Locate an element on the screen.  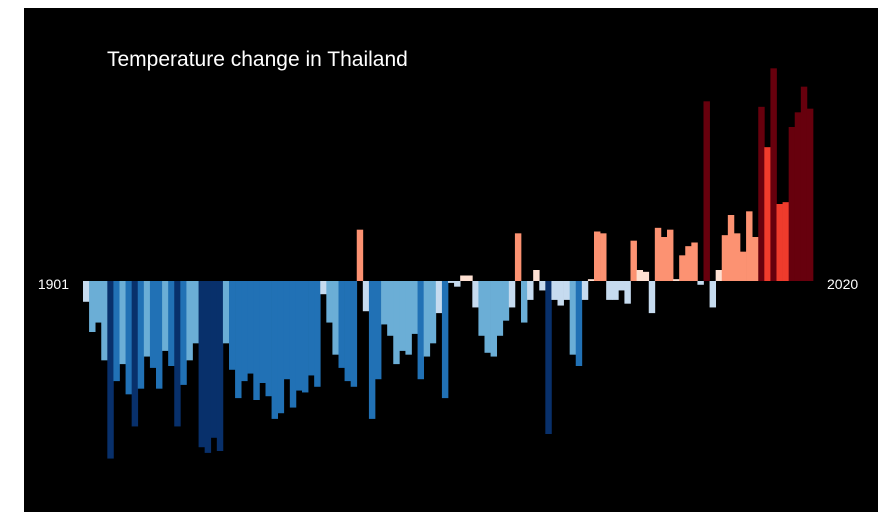
bar-1922 is located at coordinates (214, 359).